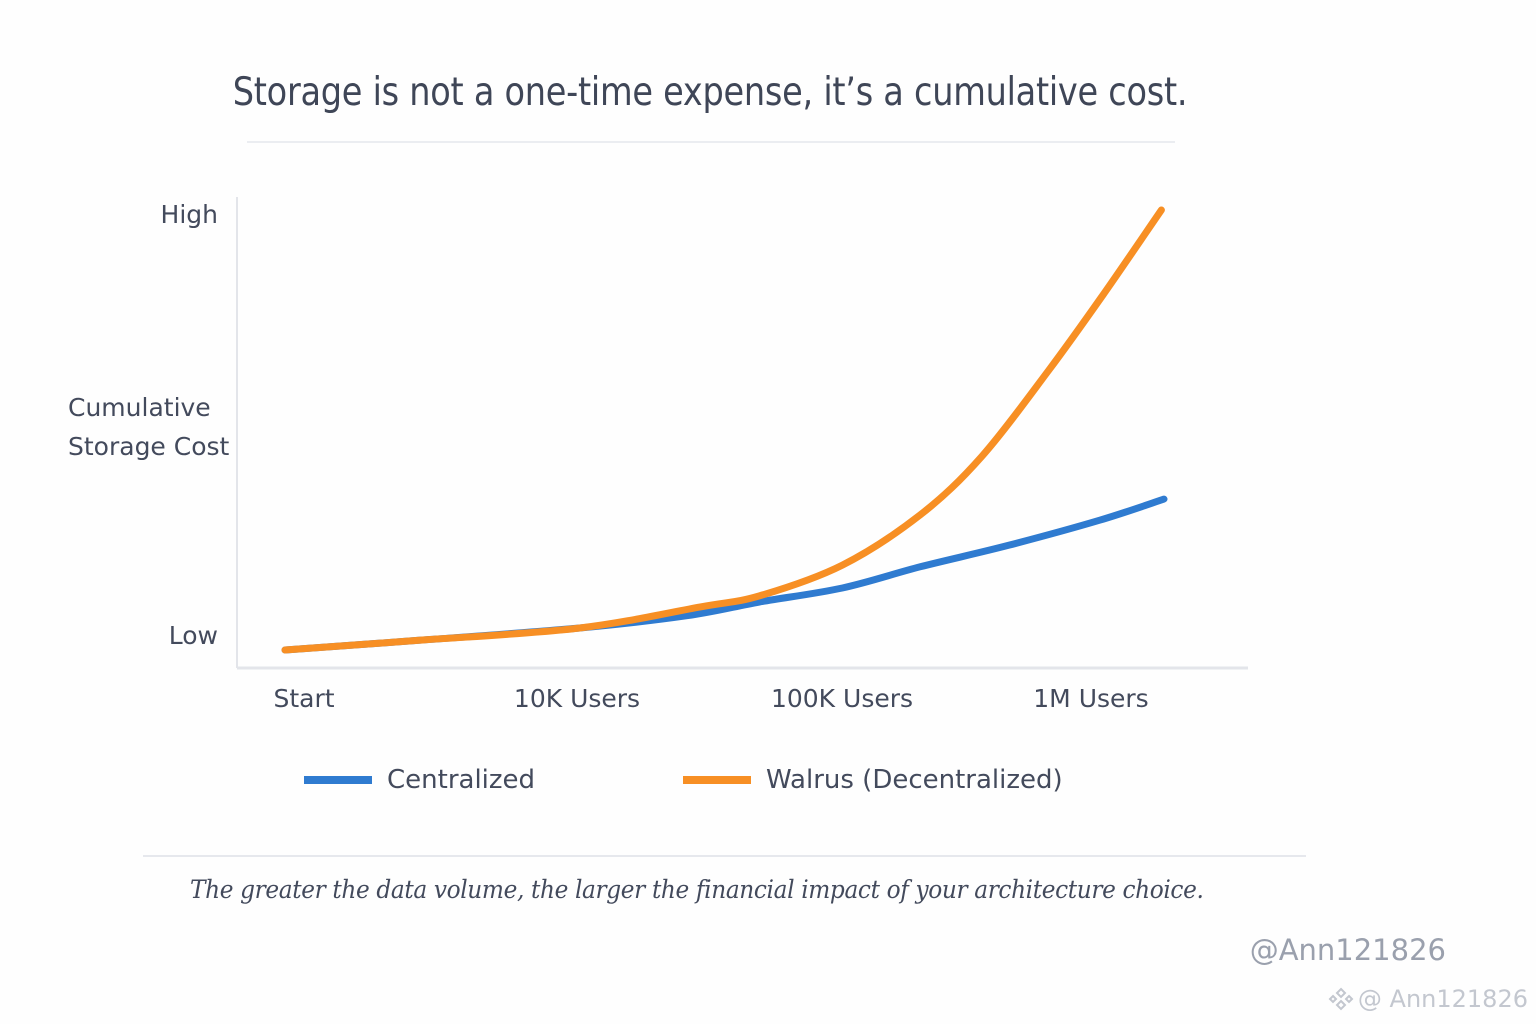 This screenshot has width=1536, height=1024. What do you see at coordinates (304, 698) in the screenshot?
I see `x-tick-label-start: Start` at bounding box center [304, 698].